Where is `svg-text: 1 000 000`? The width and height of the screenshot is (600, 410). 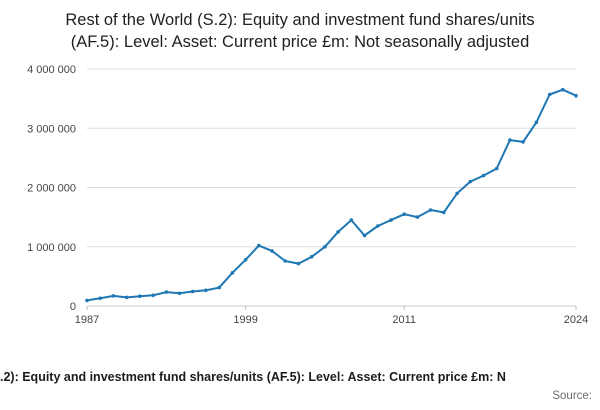
svg-text: 1 000 000 is located at coordinates (51, 247).